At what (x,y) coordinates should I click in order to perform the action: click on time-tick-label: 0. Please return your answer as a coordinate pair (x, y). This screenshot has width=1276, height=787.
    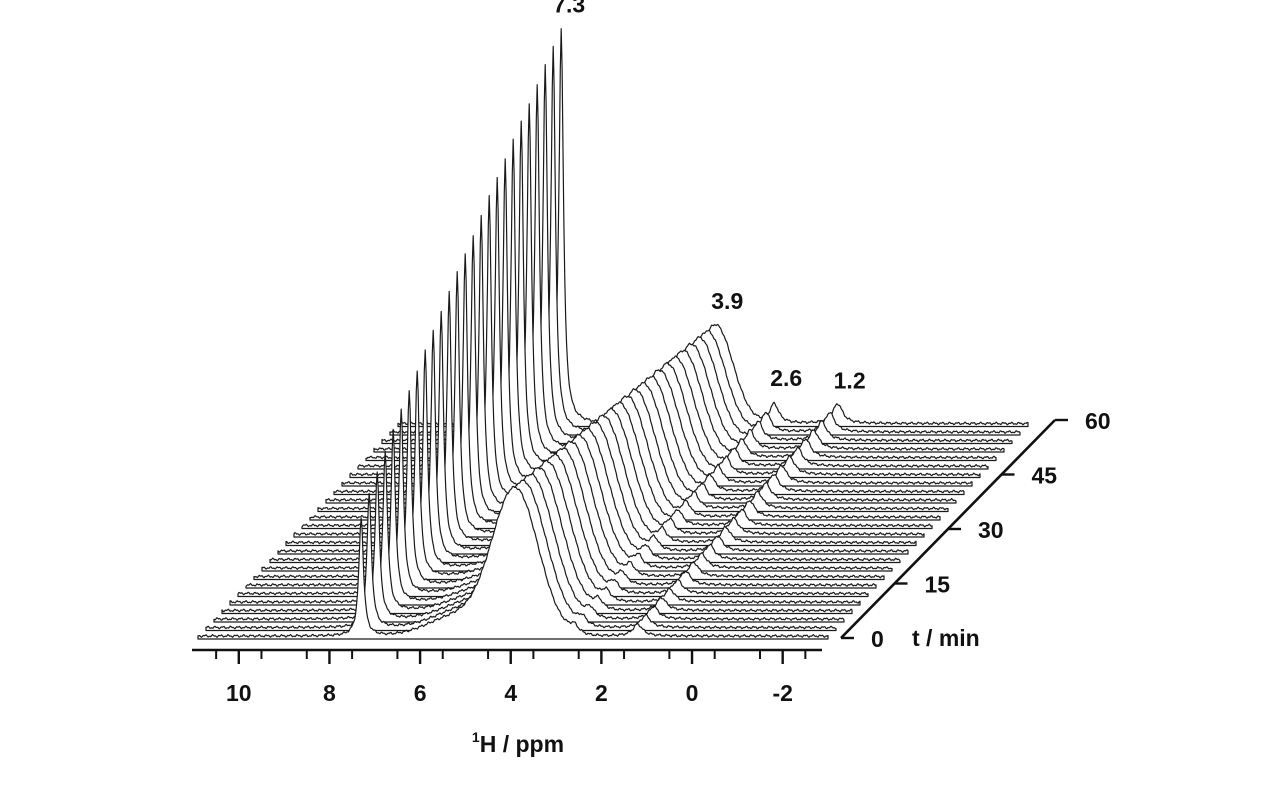
    Looking at the image, I should click on (877, 639).